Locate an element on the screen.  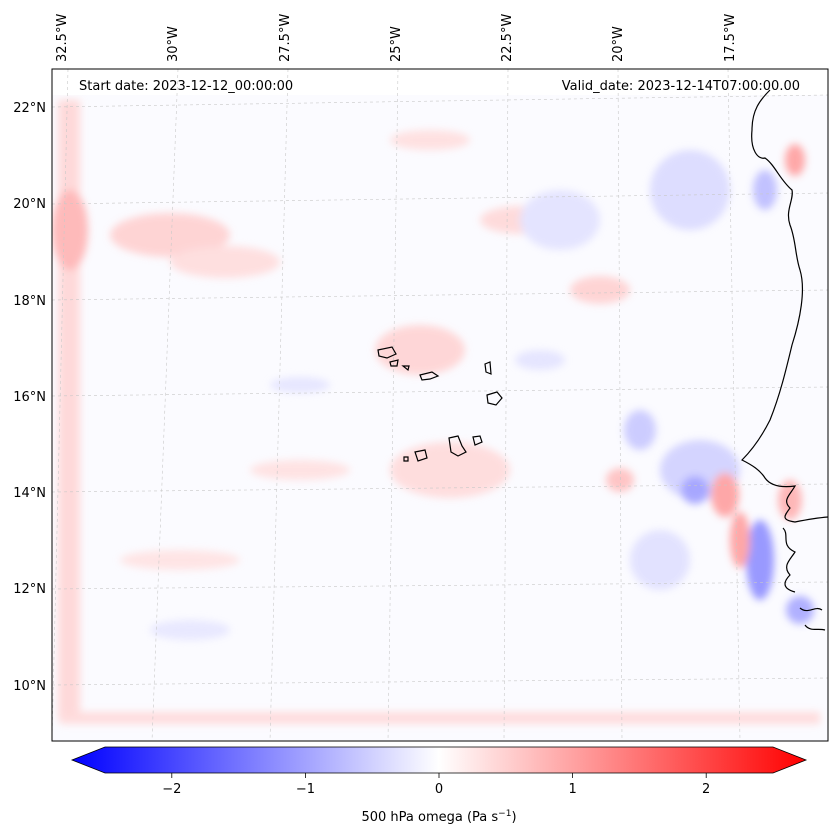
latitude-labels: 22°N 20°N 18°N 16°N 14°N 12°N 10°N is located at coordinates (29, 397).